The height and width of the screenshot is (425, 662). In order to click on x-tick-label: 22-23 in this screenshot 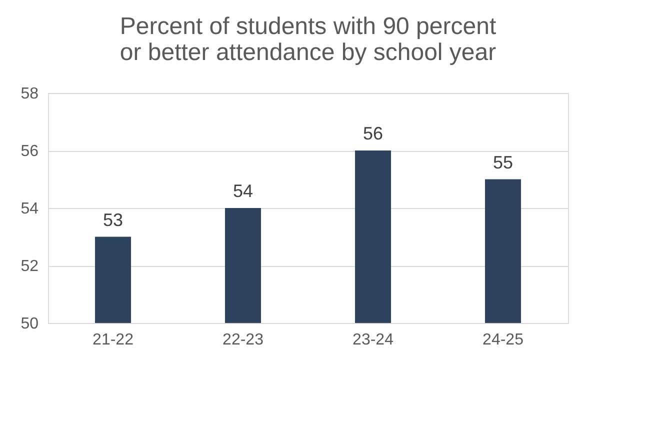, I will do `click(243, 340)`.